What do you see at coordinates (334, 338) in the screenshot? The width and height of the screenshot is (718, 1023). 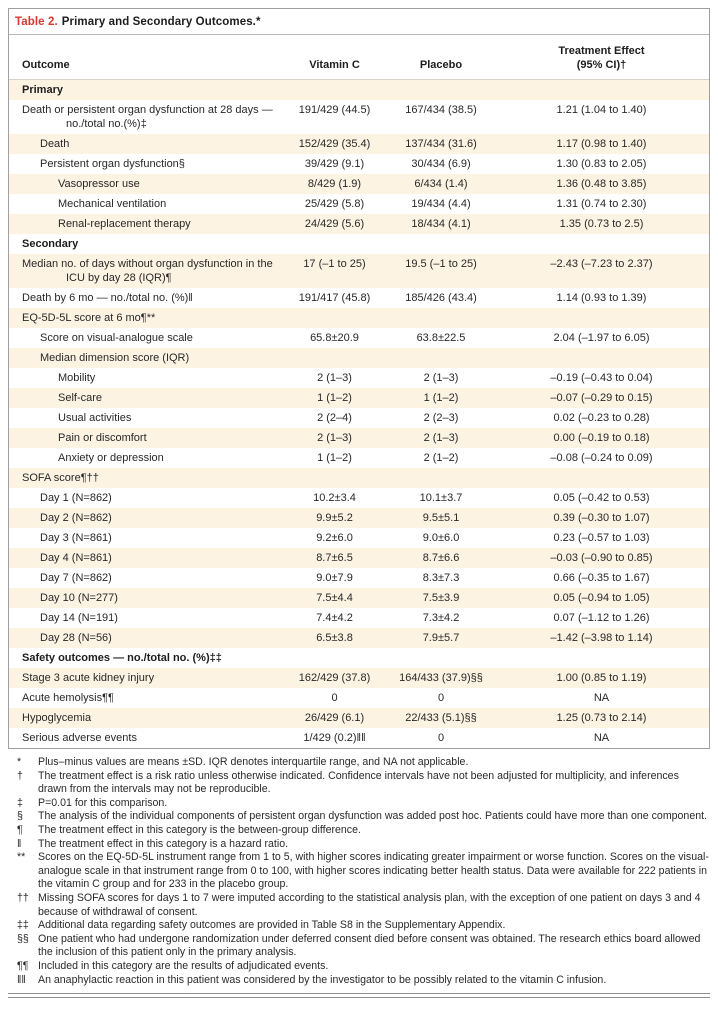 I see `vitamin-c-value: 65.8±20.9` at bounding box center [334, 338].